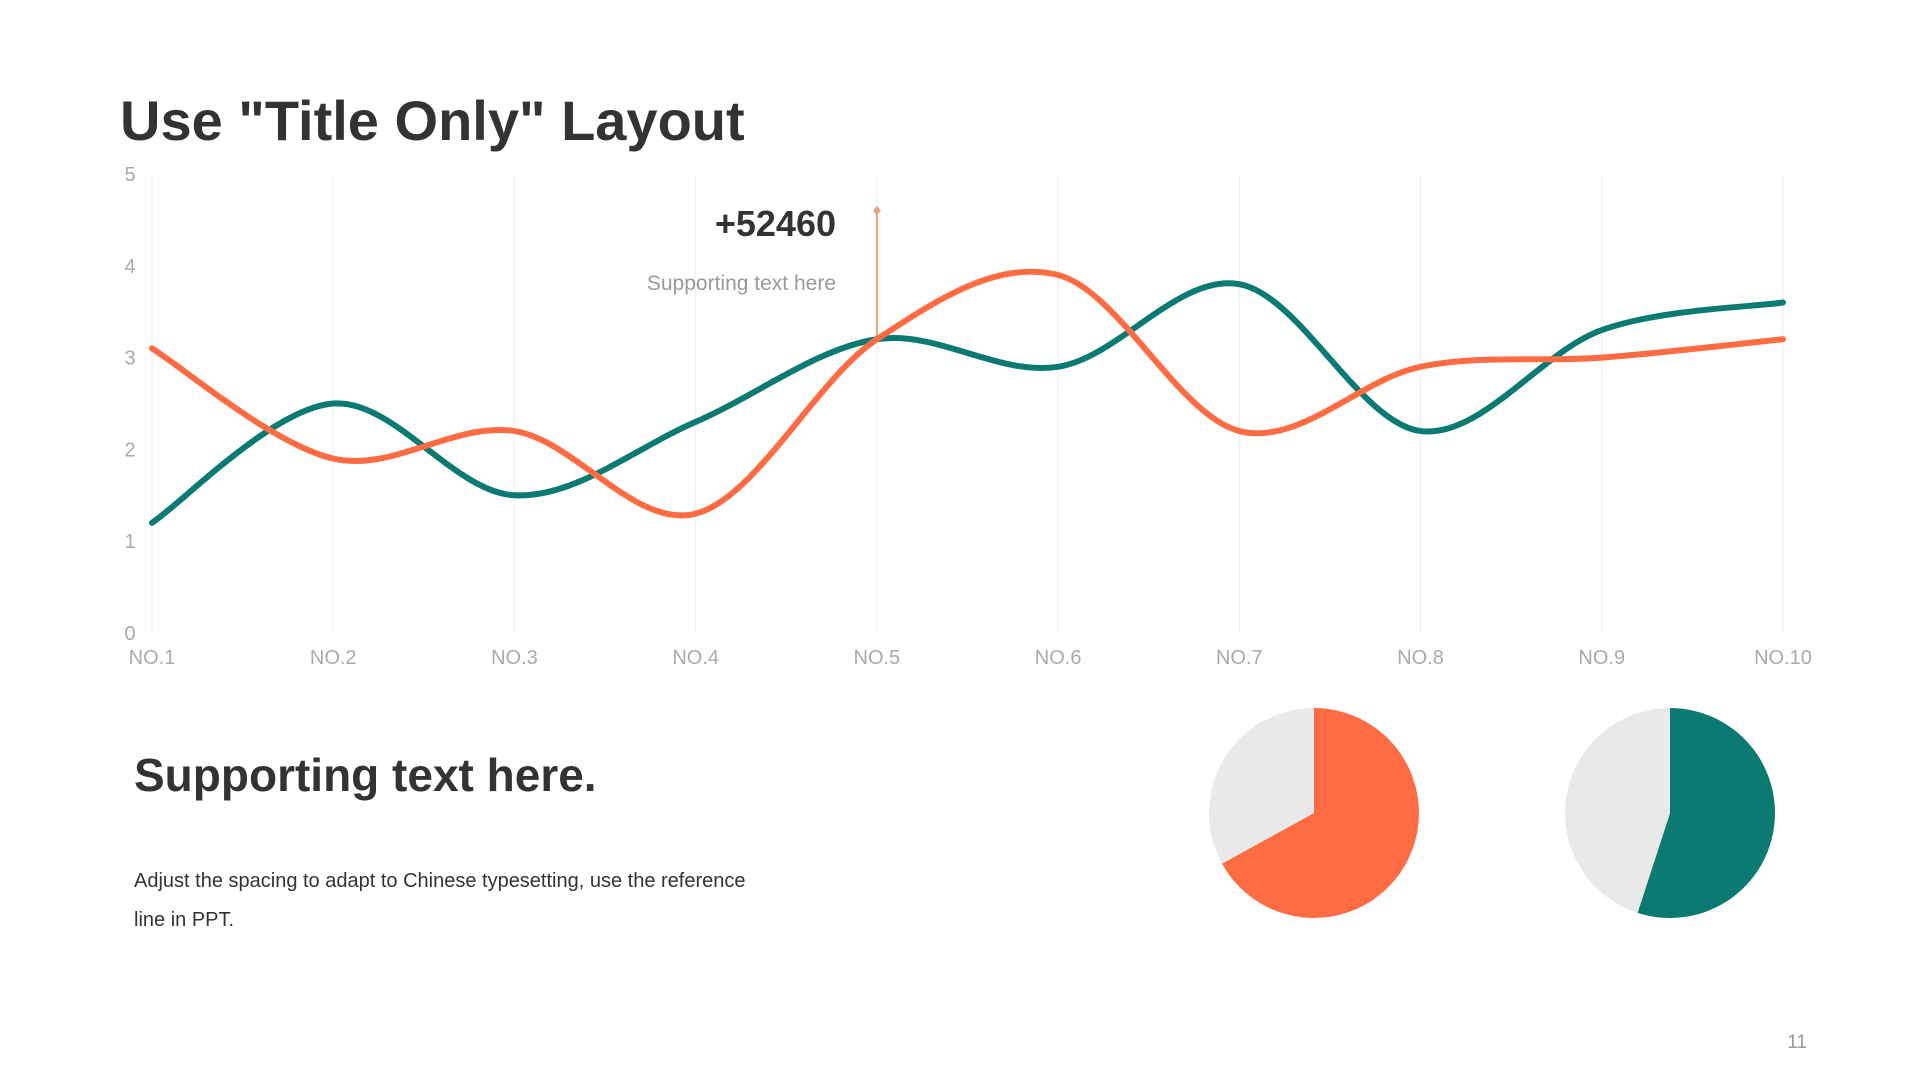  I want to click on pie-chart-orange, so click(1314, 813).